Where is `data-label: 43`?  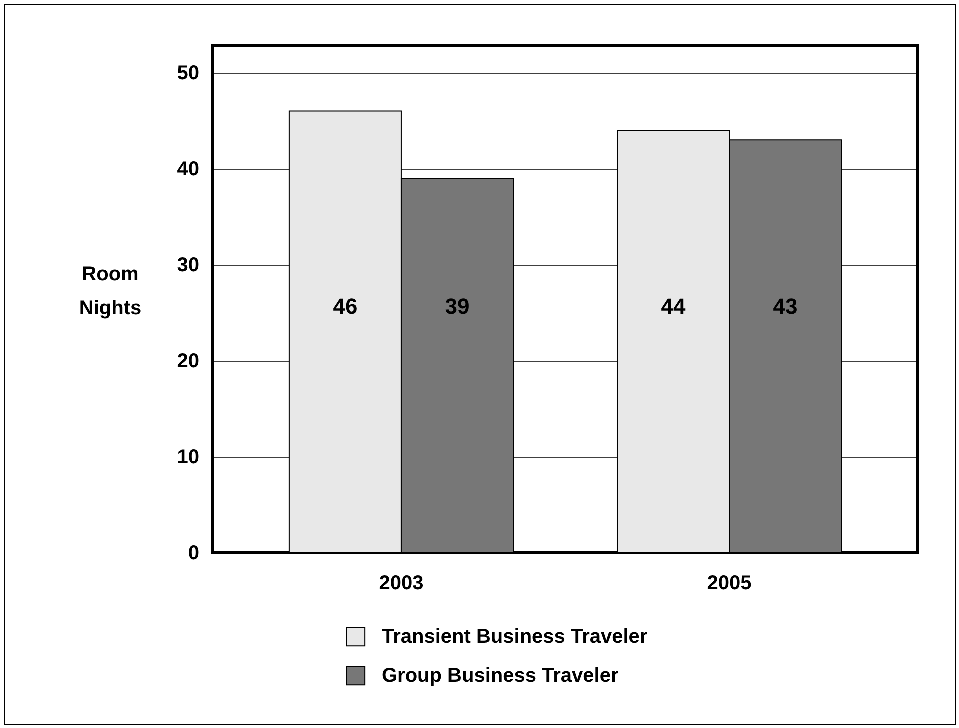 data-label: 43 is located at coordinates (785, 307).